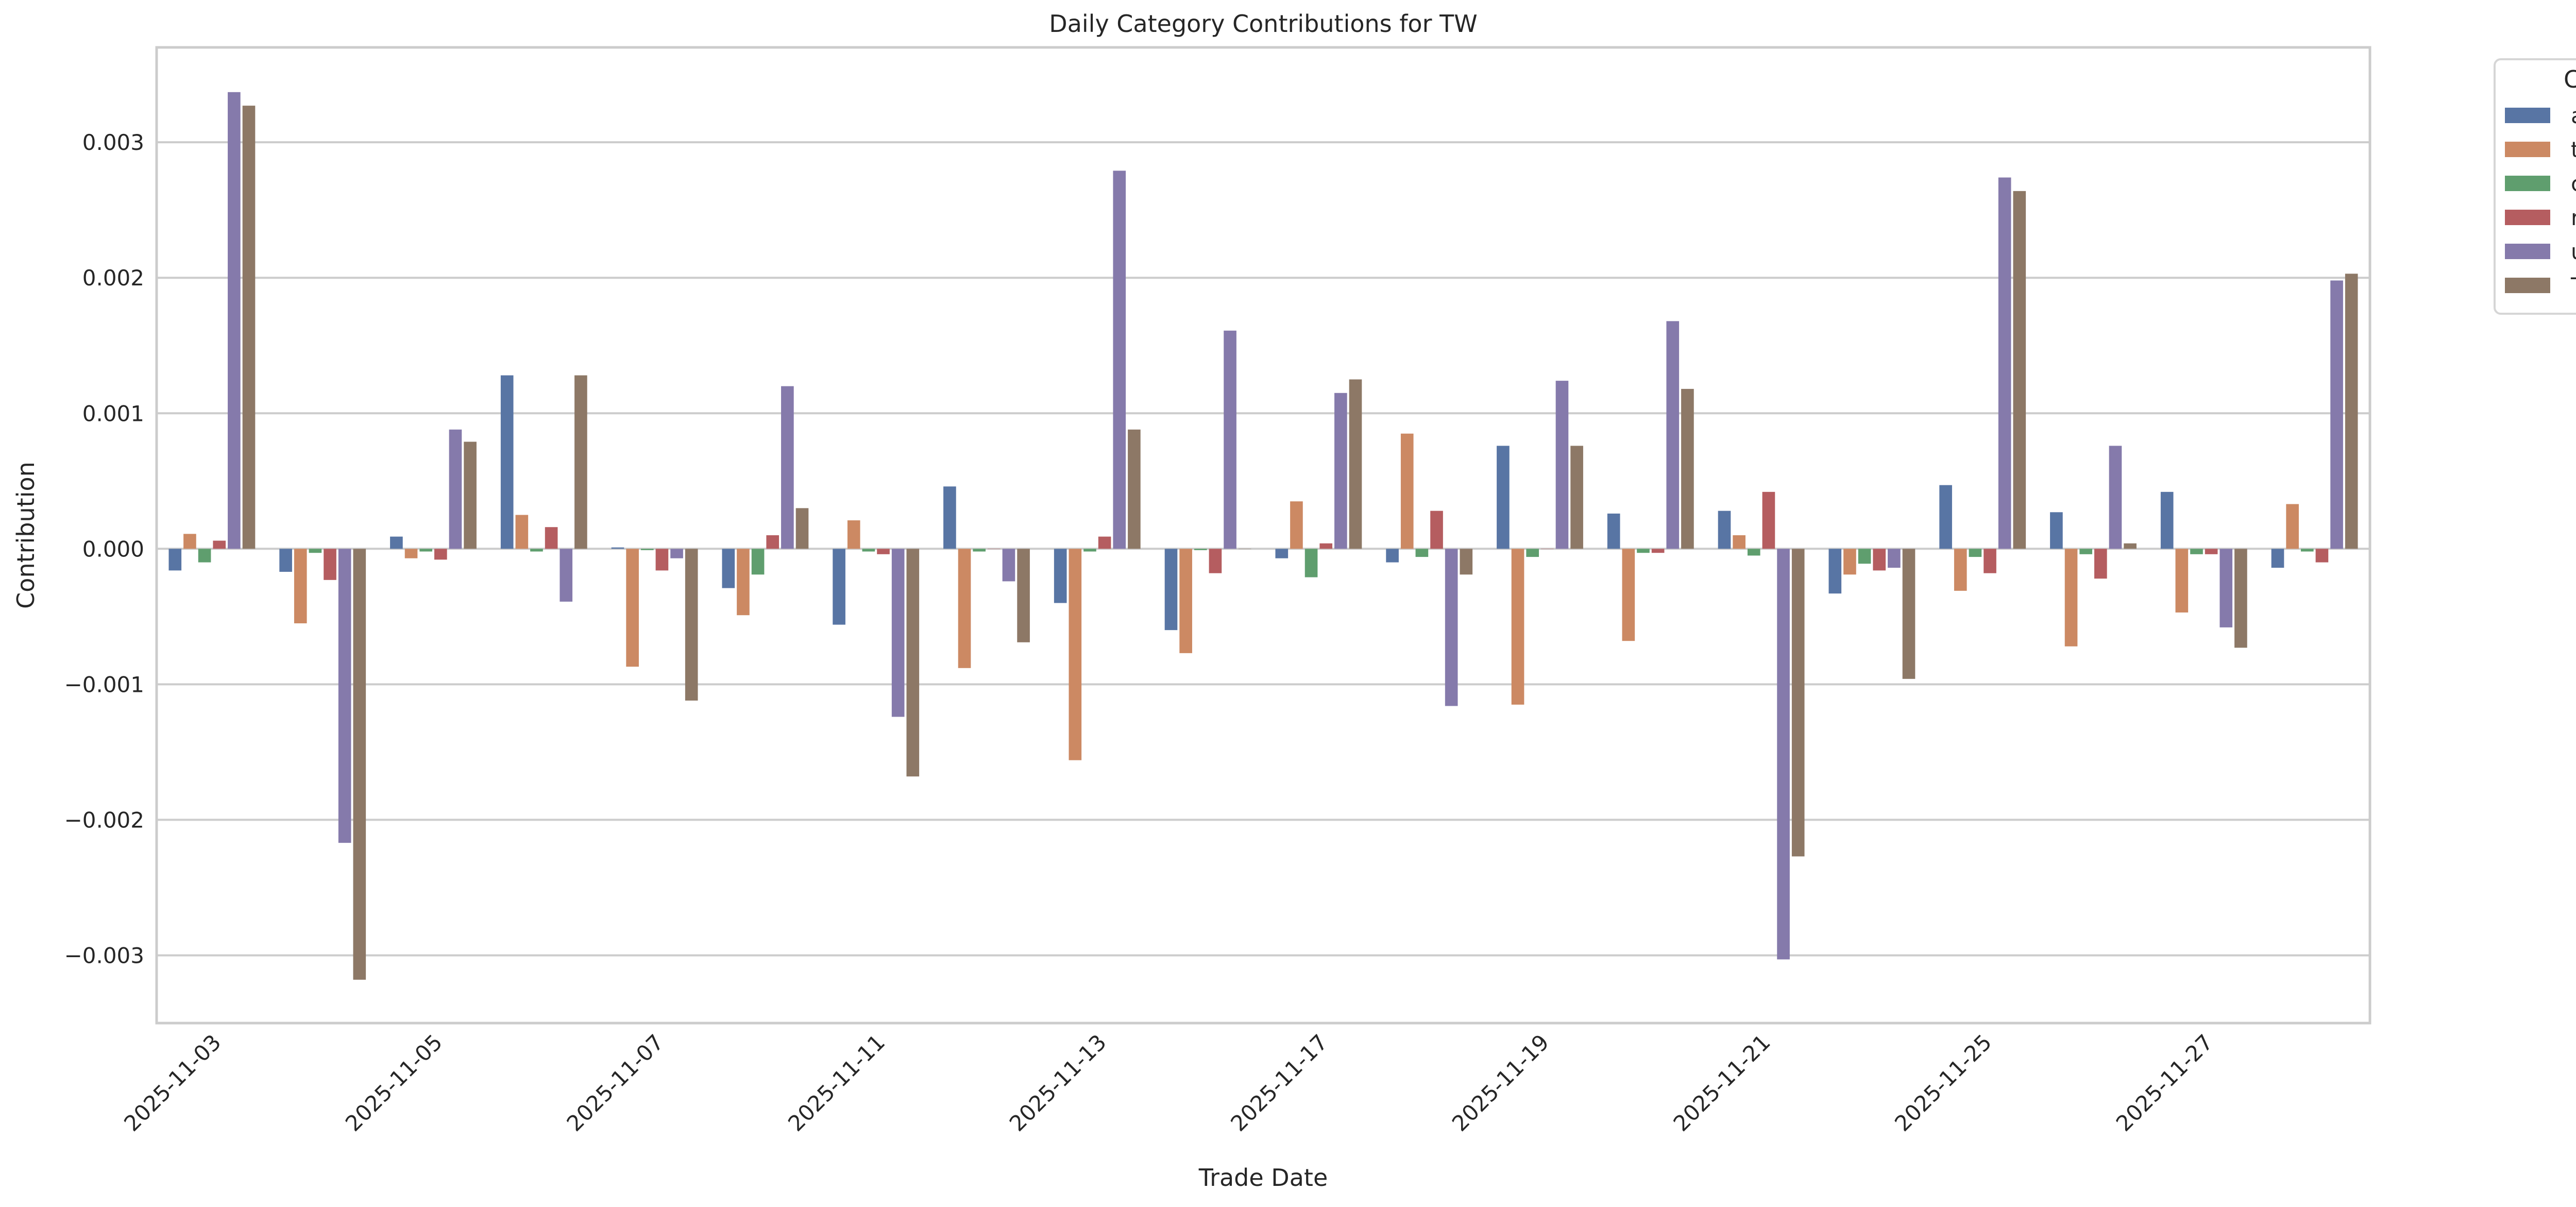  Describe the element at coordinates (2573, 149) in the screenshot. I see `legend-label: tilt_total` at that location.